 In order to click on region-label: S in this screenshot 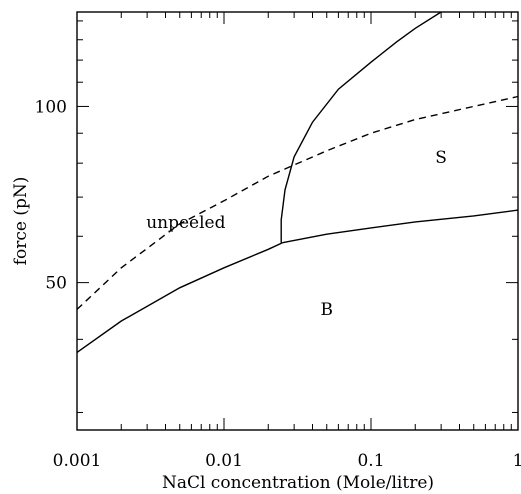, I will do `click(441, 158)`.